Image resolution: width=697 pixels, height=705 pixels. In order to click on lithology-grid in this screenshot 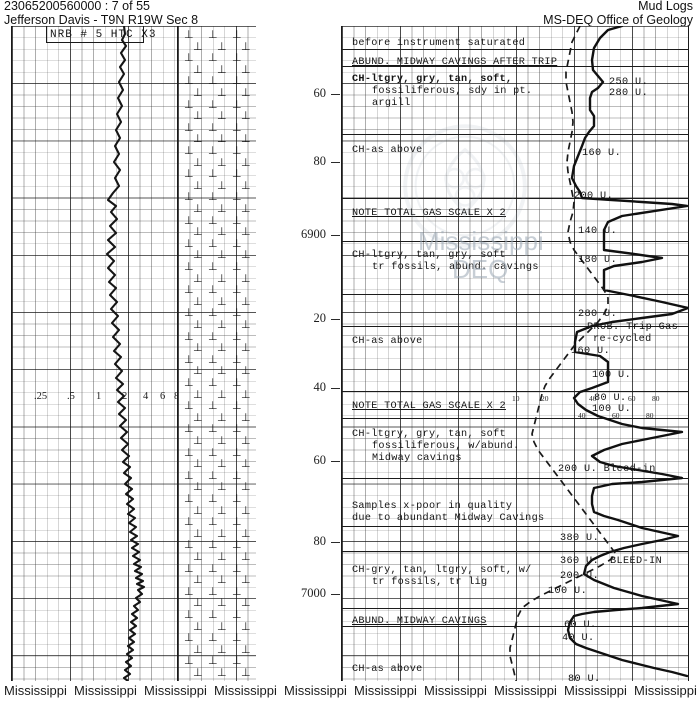, I will do `click(217, 353)`.